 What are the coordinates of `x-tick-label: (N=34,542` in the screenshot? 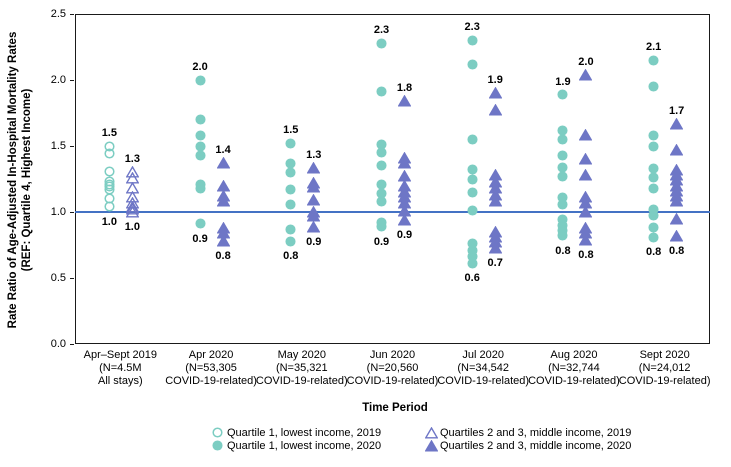 It's located at (483, 368).